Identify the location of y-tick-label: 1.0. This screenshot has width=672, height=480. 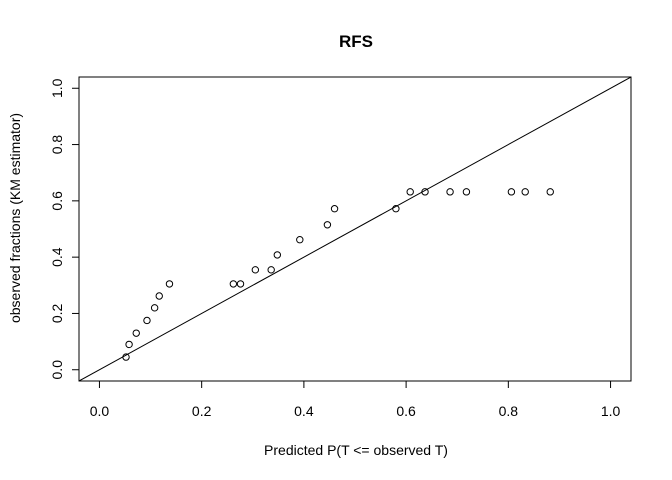
(57, 88).